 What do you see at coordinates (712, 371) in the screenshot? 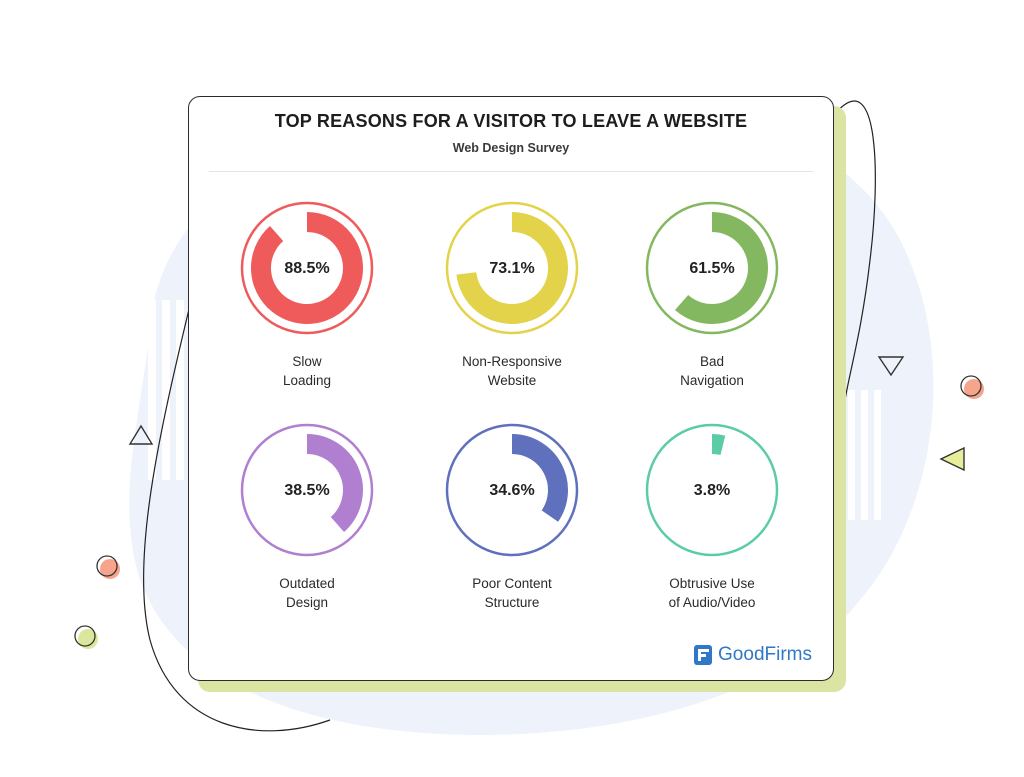
I see `gauge-label: Bad Navigation` at bounding box center [712, 371].